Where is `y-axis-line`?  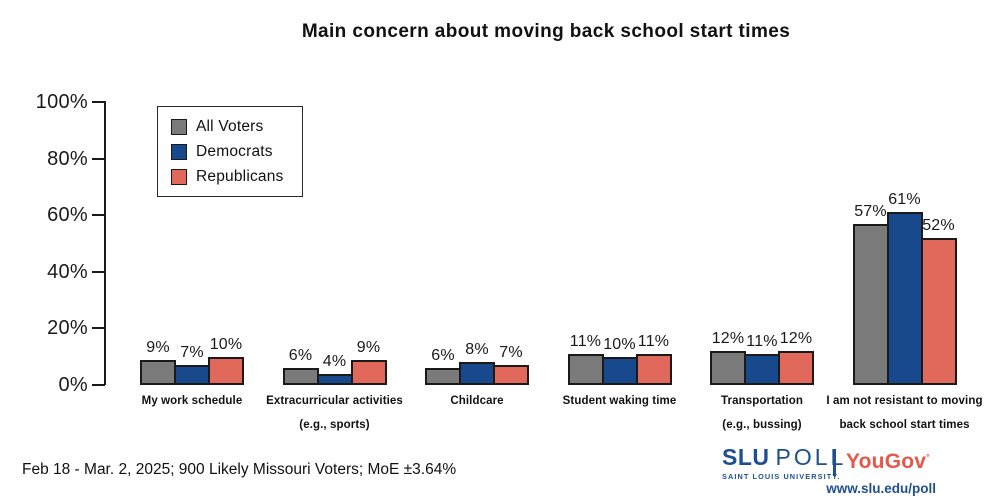 y-axis-line is located at coordinates (105, 243).